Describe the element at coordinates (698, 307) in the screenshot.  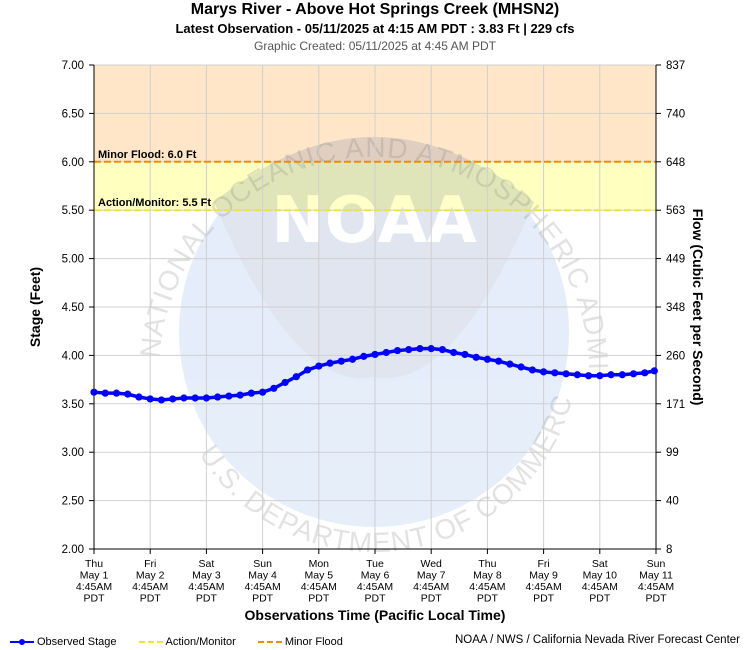
I see `y2-axis-label: Flow (Cubic Feet per Second)` at that location.